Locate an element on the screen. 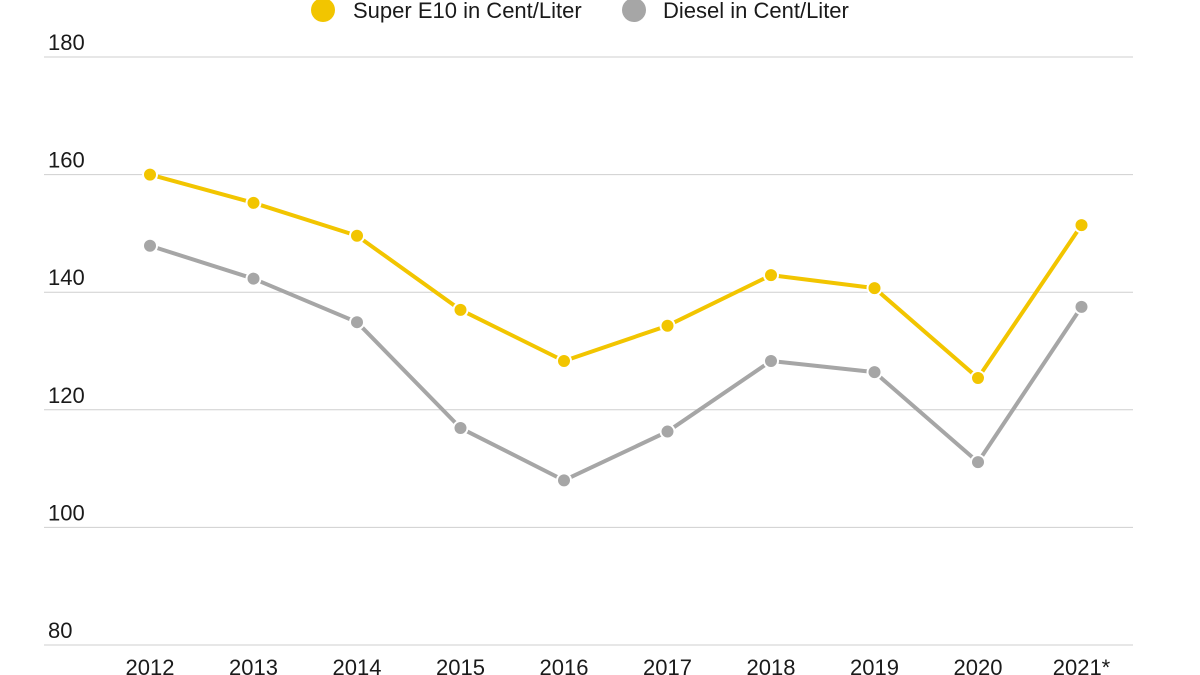 The height and width of the screenshot is (675, 1200). data-point-diesel-2012 is located at coordinates (150, 245).